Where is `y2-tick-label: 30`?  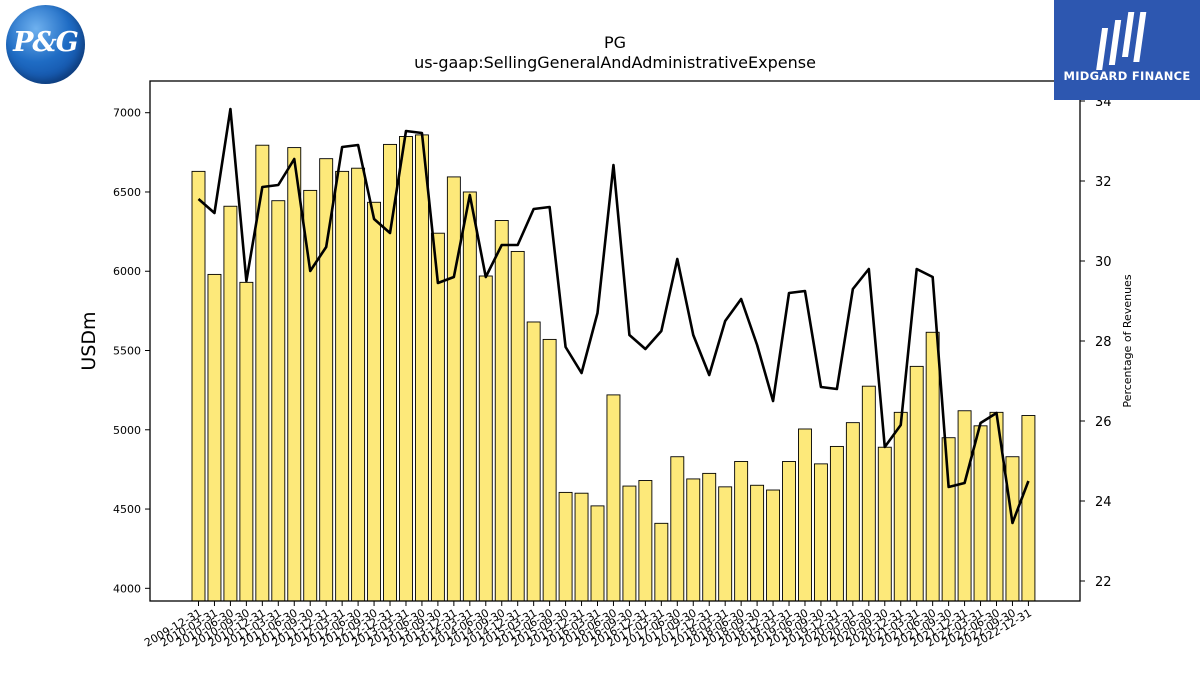 y2-tick-label: 30 is located at coordinates (1103, 262).